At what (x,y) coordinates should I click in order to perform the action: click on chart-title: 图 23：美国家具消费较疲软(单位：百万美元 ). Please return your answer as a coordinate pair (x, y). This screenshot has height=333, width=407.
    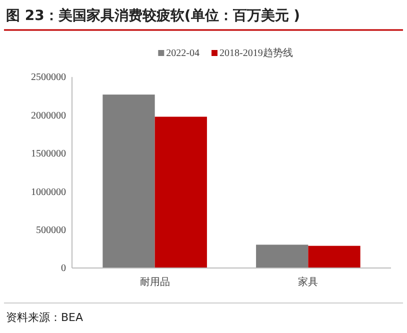
    Looking at the image, I should click on (153, 15).